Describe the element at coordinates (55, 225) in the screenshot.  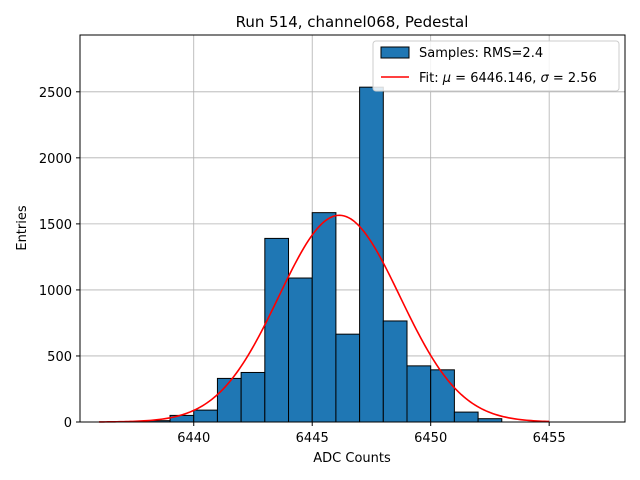
I see `y-tick-label: 1500` at that location.